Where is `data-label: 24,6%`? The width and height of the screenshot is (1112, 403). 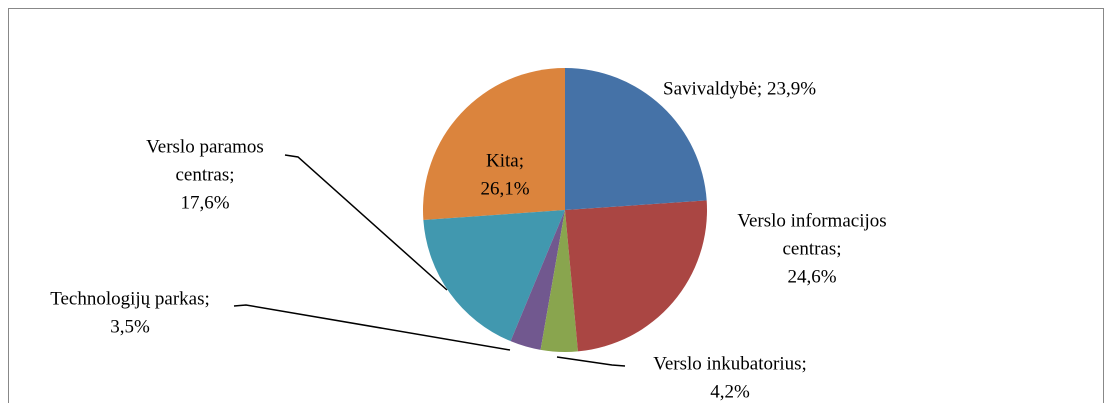 data-label: 24,6% is located at coordinates (811, 276).